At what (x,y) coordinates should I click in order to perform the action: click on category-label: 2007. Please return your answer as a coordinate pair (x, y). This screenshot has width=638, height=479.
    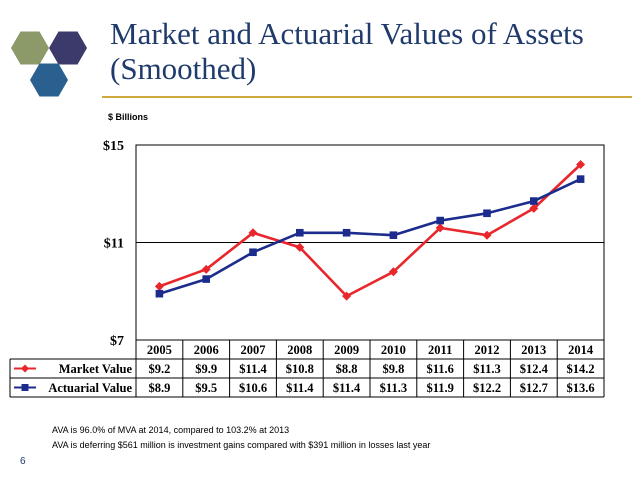
    Looking at the image, I should click on (253, 350).